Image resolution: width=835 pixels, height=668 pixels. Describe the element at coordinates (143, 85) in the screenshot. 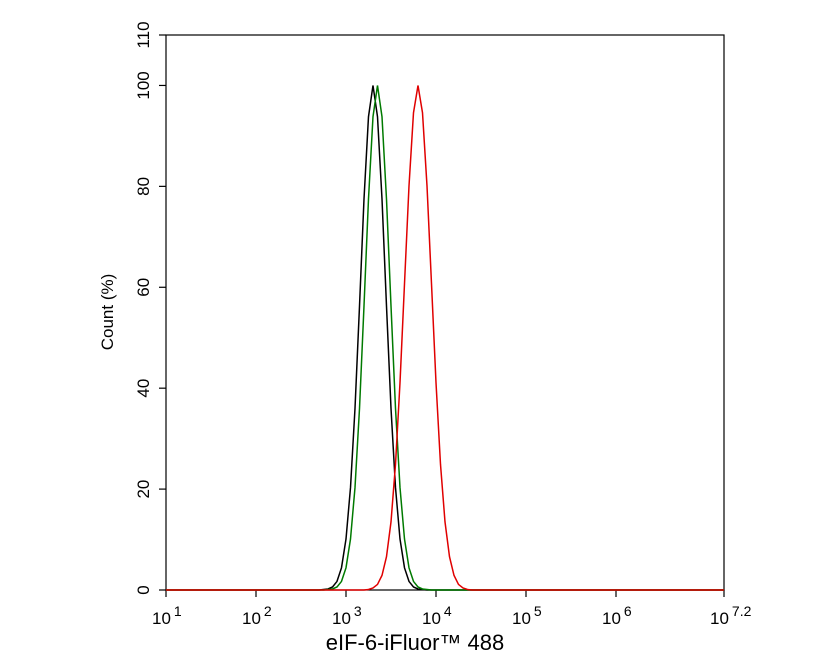

I see `y-tick-label: 100` at that location.